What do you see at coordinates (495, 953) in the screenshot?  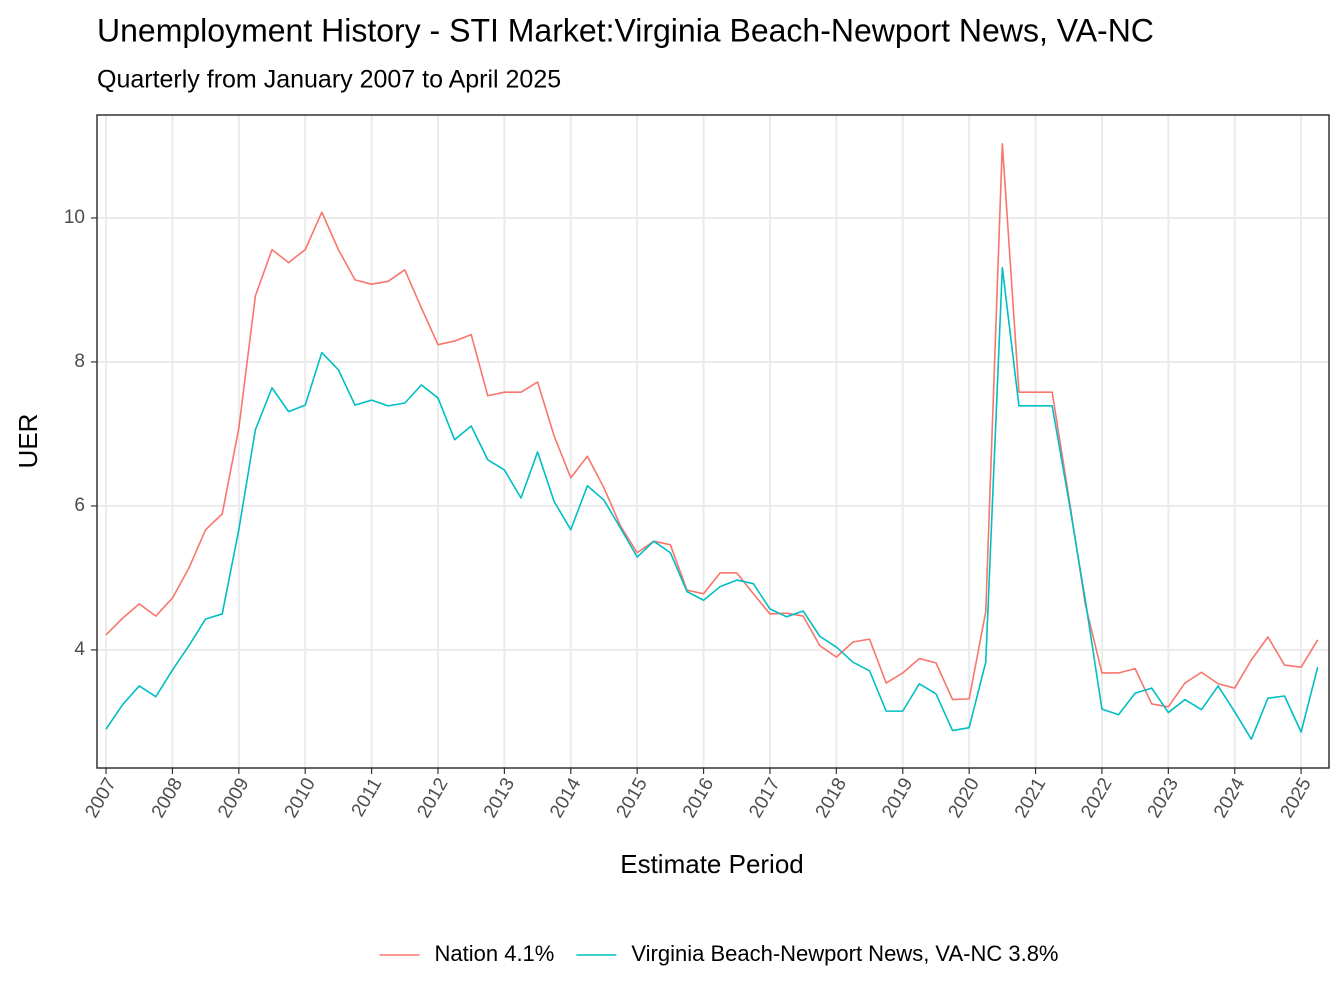 I see `legend-label: Nation 4.1%` at bounding box center [495, 953].